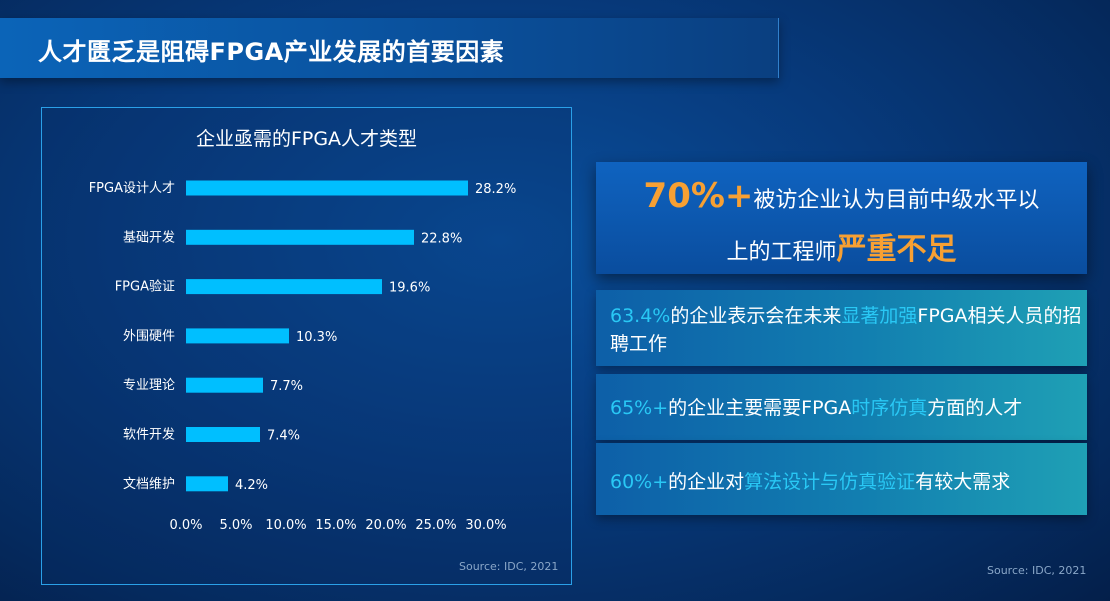  What do you see at coordinates (435, 525) in the screenshot?
I see `x-tick-label: 25.0%` at bounding box center [435, 525].